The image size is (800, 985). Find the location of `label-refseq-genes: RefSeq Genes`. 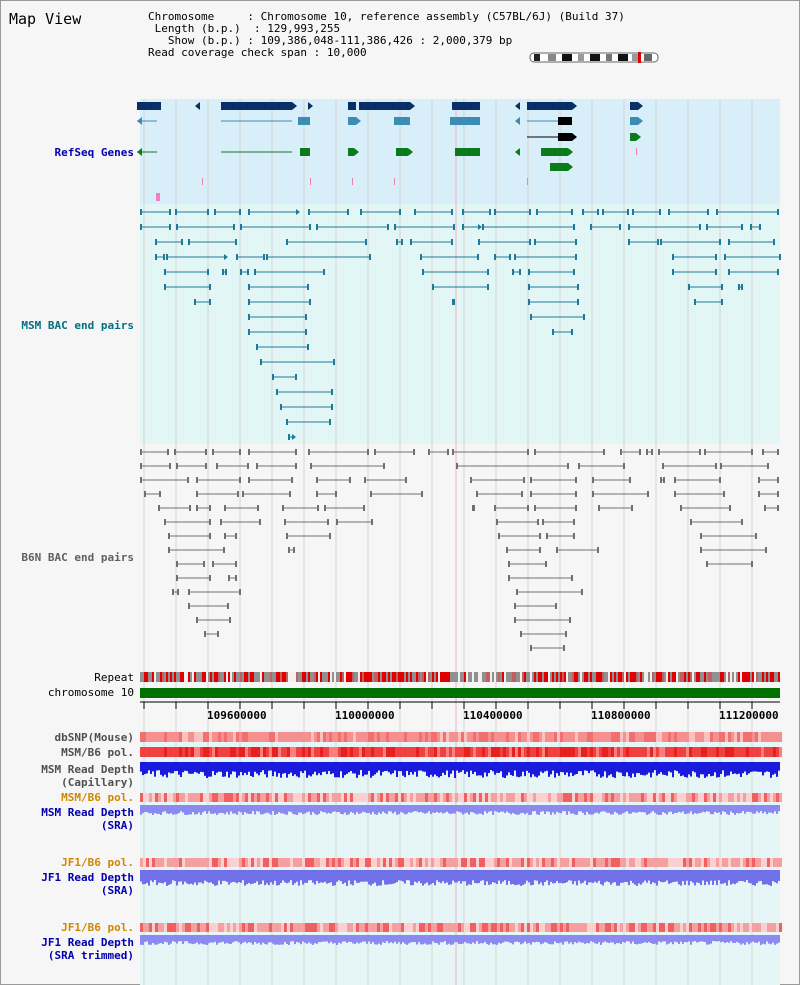

label-refseq-genes: RefSeq Genes is located at coordinates (94, 152).